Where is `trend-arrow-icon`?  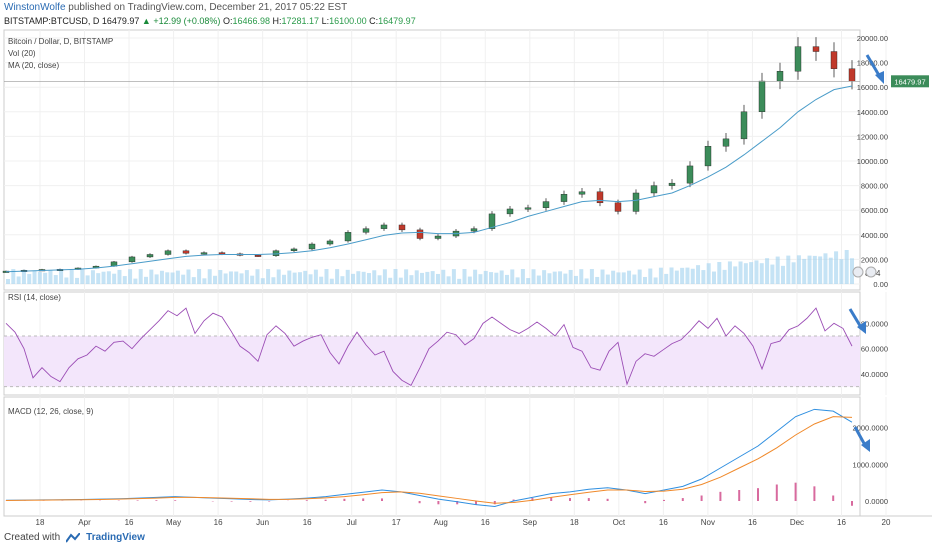
trend-arrow-icon is located at coordinates (873, 66).